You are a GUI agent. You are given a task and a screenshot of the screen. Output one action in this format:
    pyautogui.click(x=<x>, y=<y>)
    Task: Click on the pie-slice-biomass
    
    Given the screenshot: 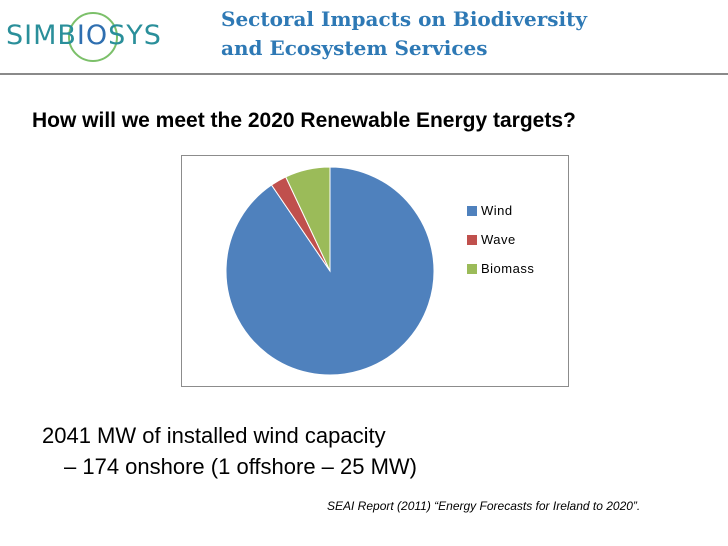 What is the action you would take?
    pyautogui.click(x=308, y=219)
    